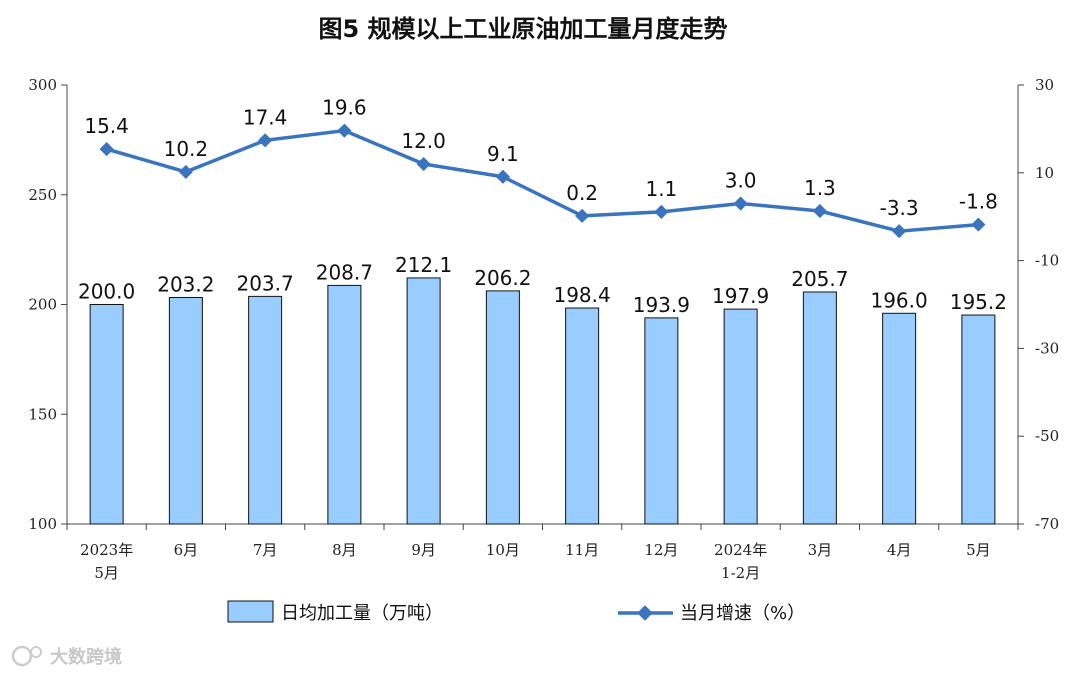 This screenshot has width=1080, height=674. I want to click on bar-value-label: 200.0, so click(106, 292).